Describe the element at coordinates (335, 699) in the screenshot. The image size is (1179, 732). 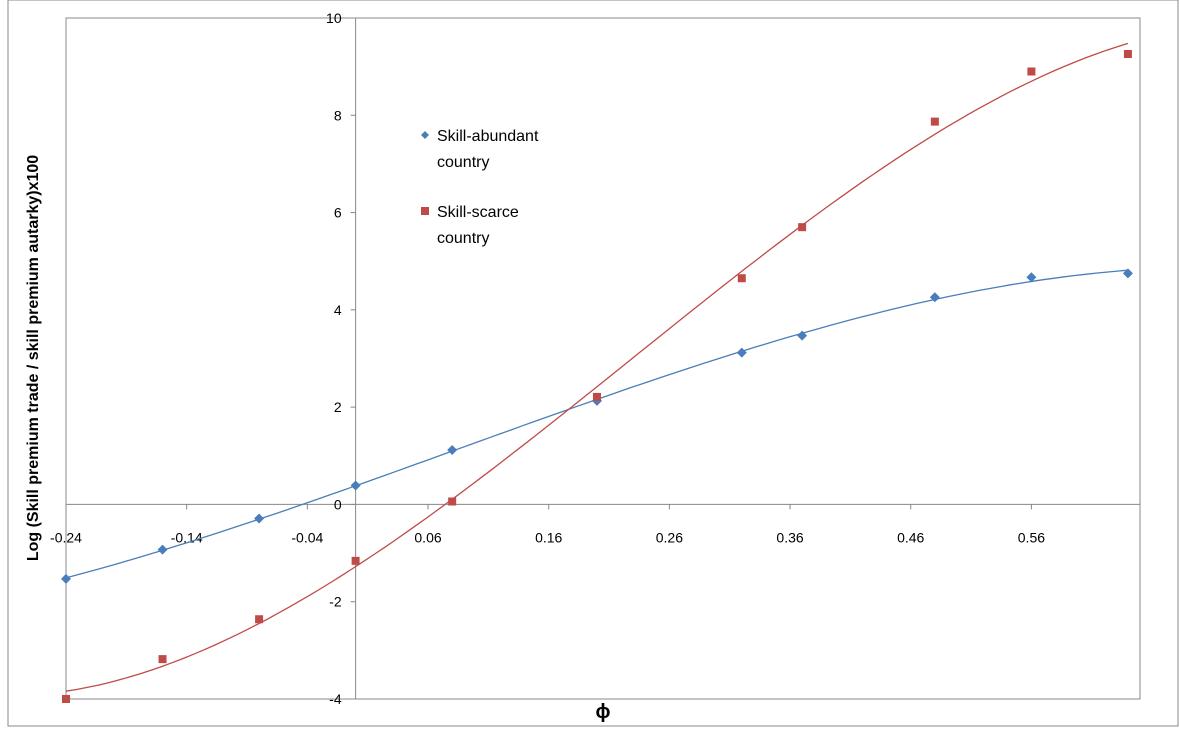
I see `y-tick-label: -4` at that location.